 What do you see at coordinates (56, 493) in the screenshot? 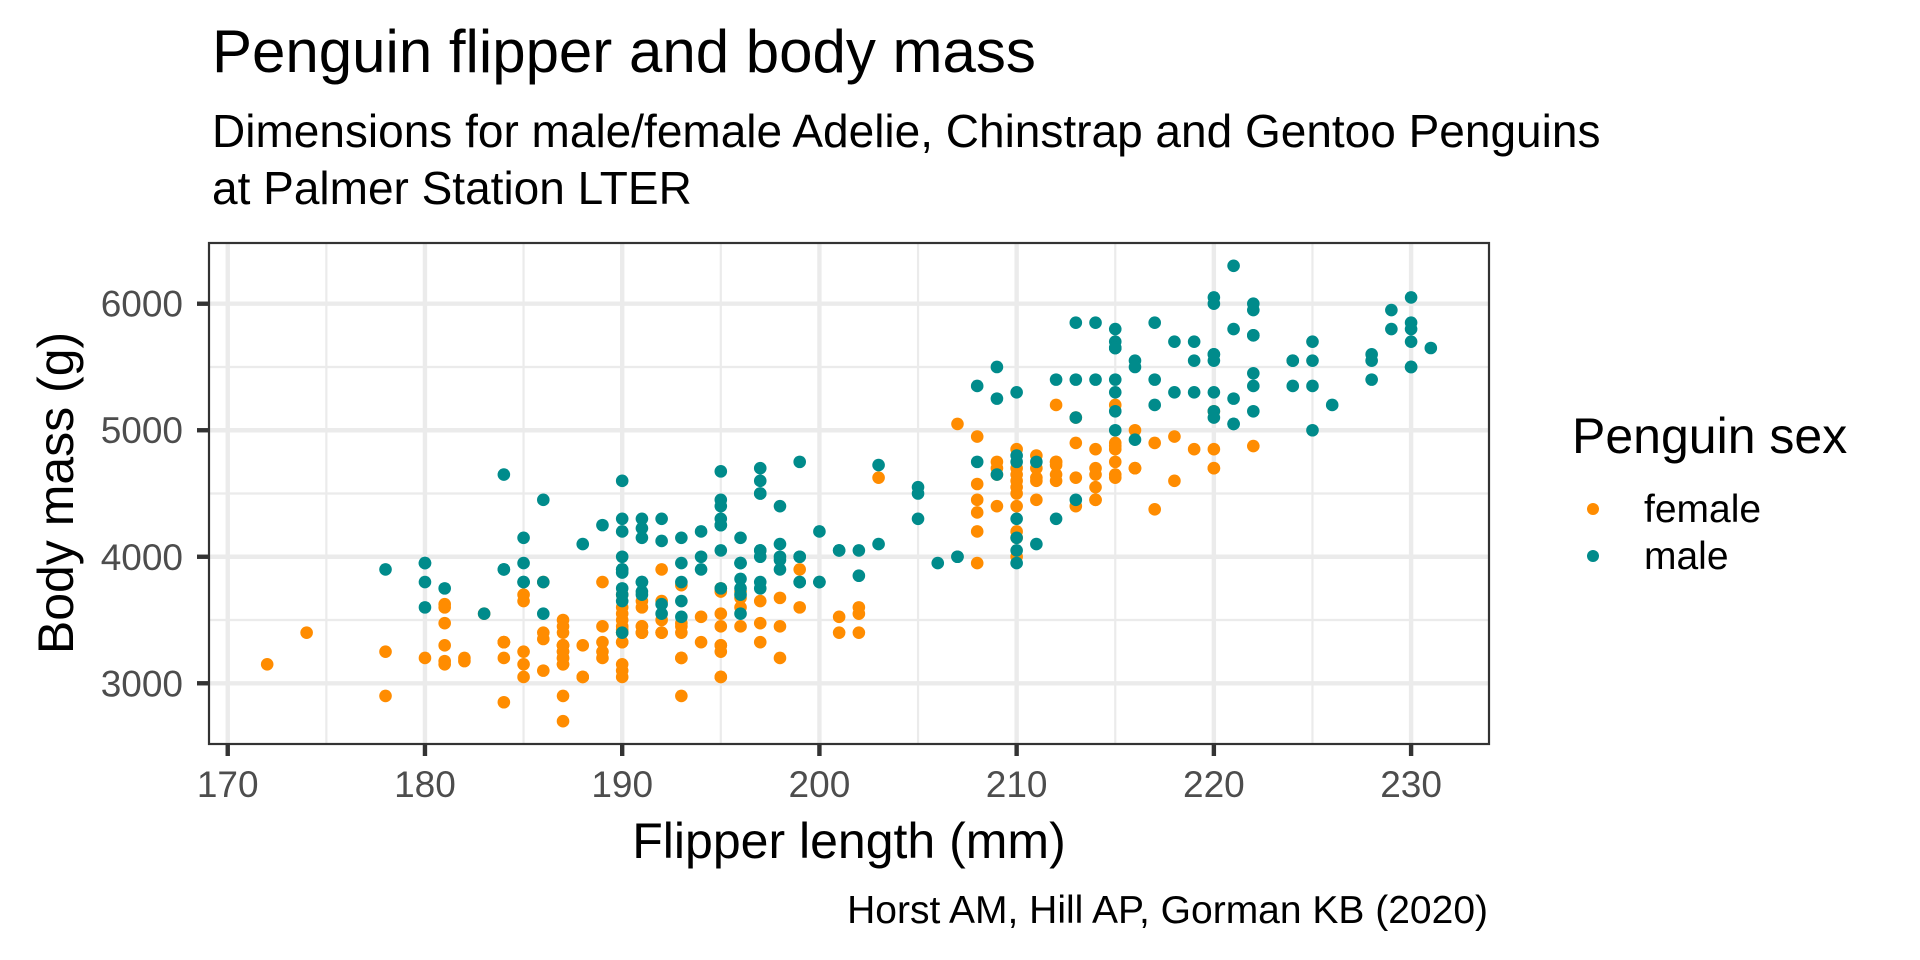
I see `y-axis-title: Body mass (g)` at bounding box center [56, 493].